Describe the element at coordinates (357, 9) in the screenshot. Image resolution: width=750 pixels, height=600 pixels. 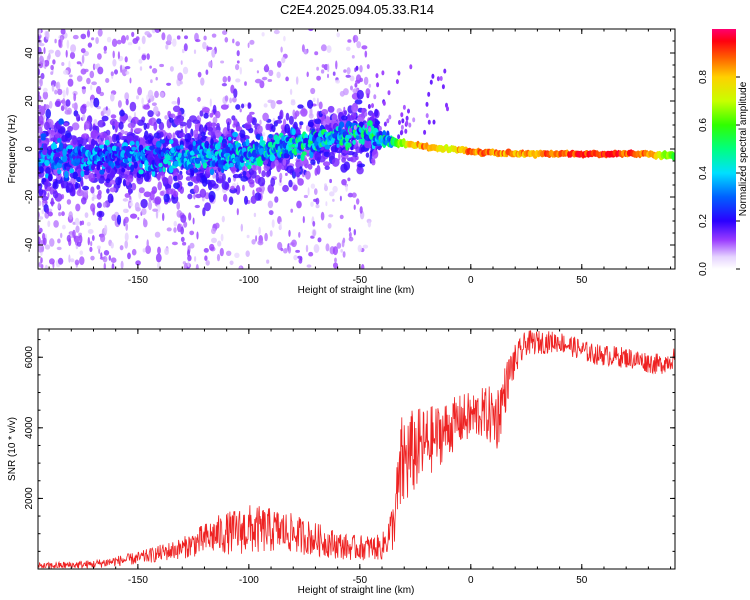
I see `chart-title: C2E4.2025.094.05.33.R14` at that location.